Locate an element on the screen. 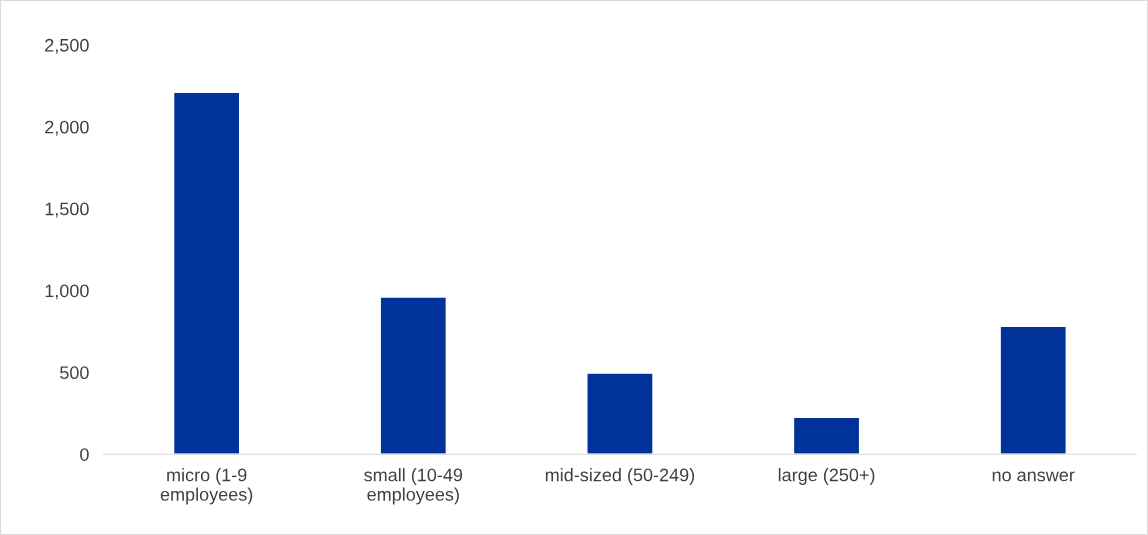 The image size is (1148, 535). x-tick-label: micro (1-9 employees) is located at coordinates (206, 486).